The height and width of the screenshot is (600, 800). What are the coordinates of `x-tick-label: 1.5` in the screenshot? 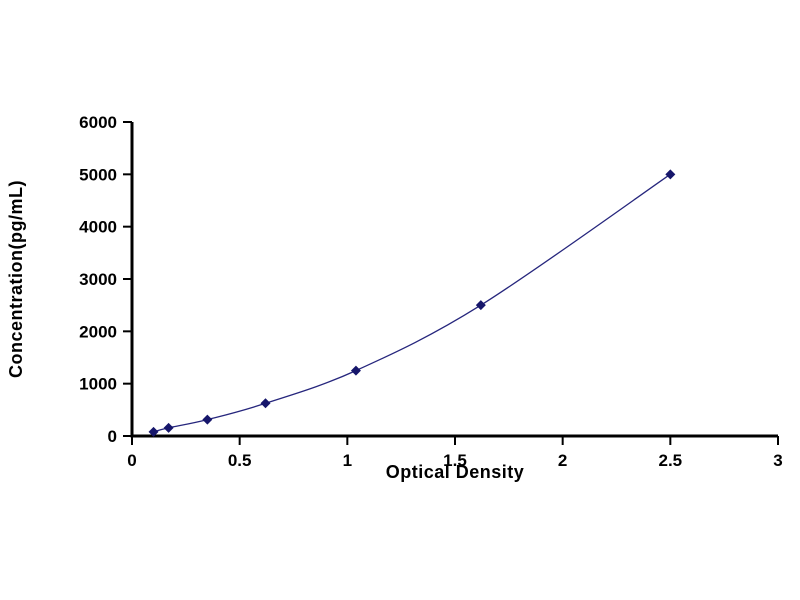 It's located at (455, 460).